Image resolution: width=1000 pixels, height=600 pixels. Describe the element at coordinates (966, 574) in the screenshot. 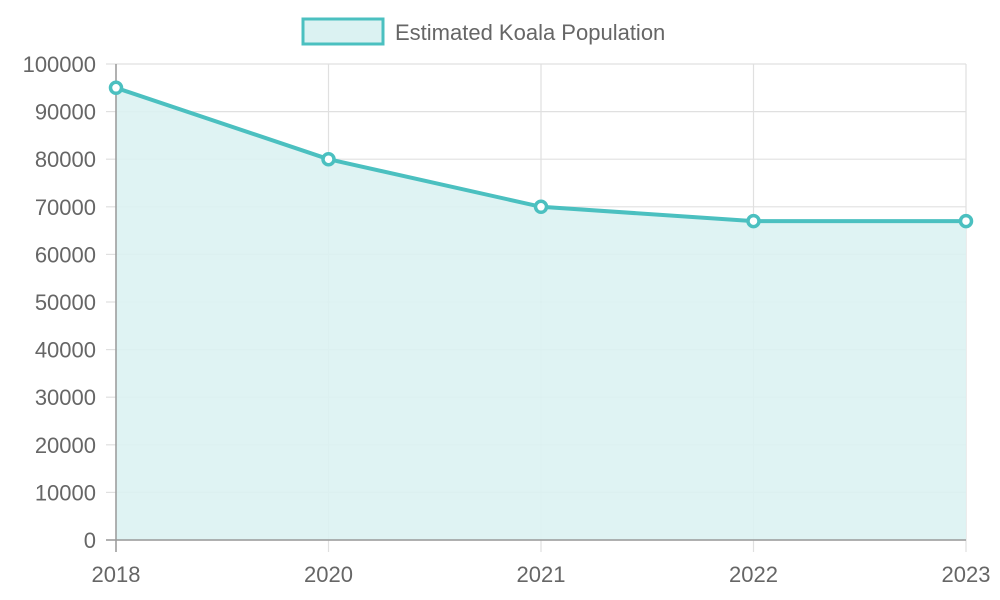

I see `x-tick-label: 2023` at that location.